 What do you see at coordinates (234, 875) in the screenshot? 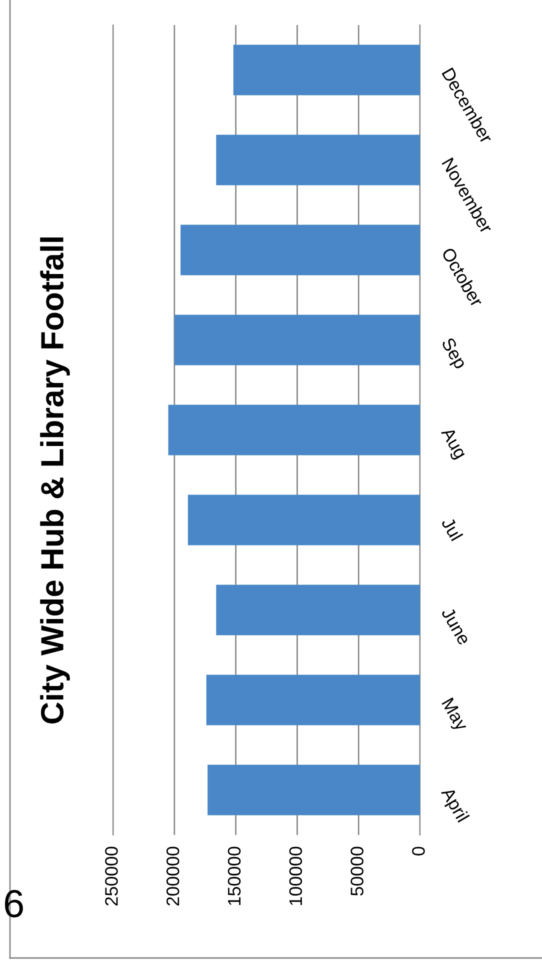
I see `x-tick-label: 150000` at bounding box center [234, 875].